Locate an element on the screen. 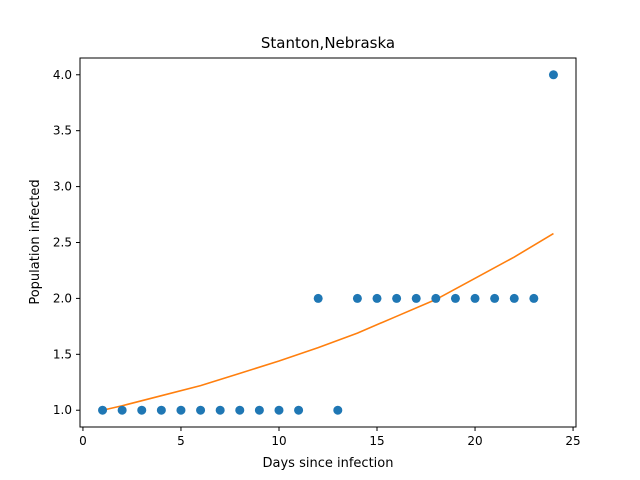  y-tick-label: 3.5 is located at coordinates (62, 131).